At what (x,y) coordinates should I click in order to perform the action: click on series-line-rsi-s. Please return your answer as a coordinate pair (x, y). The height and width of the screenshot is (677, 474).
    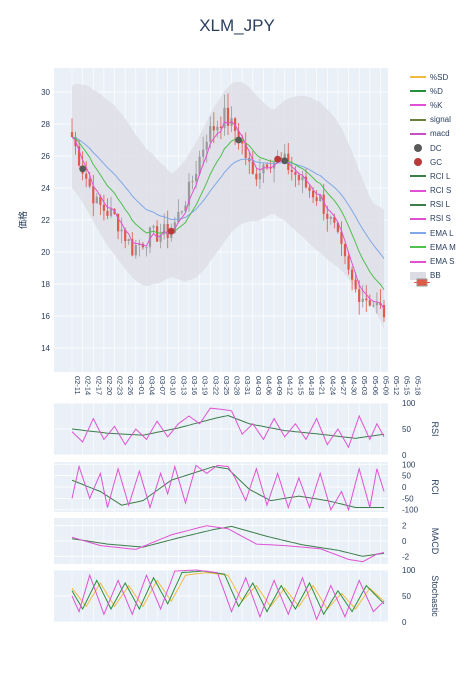
    Looking at the image, I should click on (228, 428).